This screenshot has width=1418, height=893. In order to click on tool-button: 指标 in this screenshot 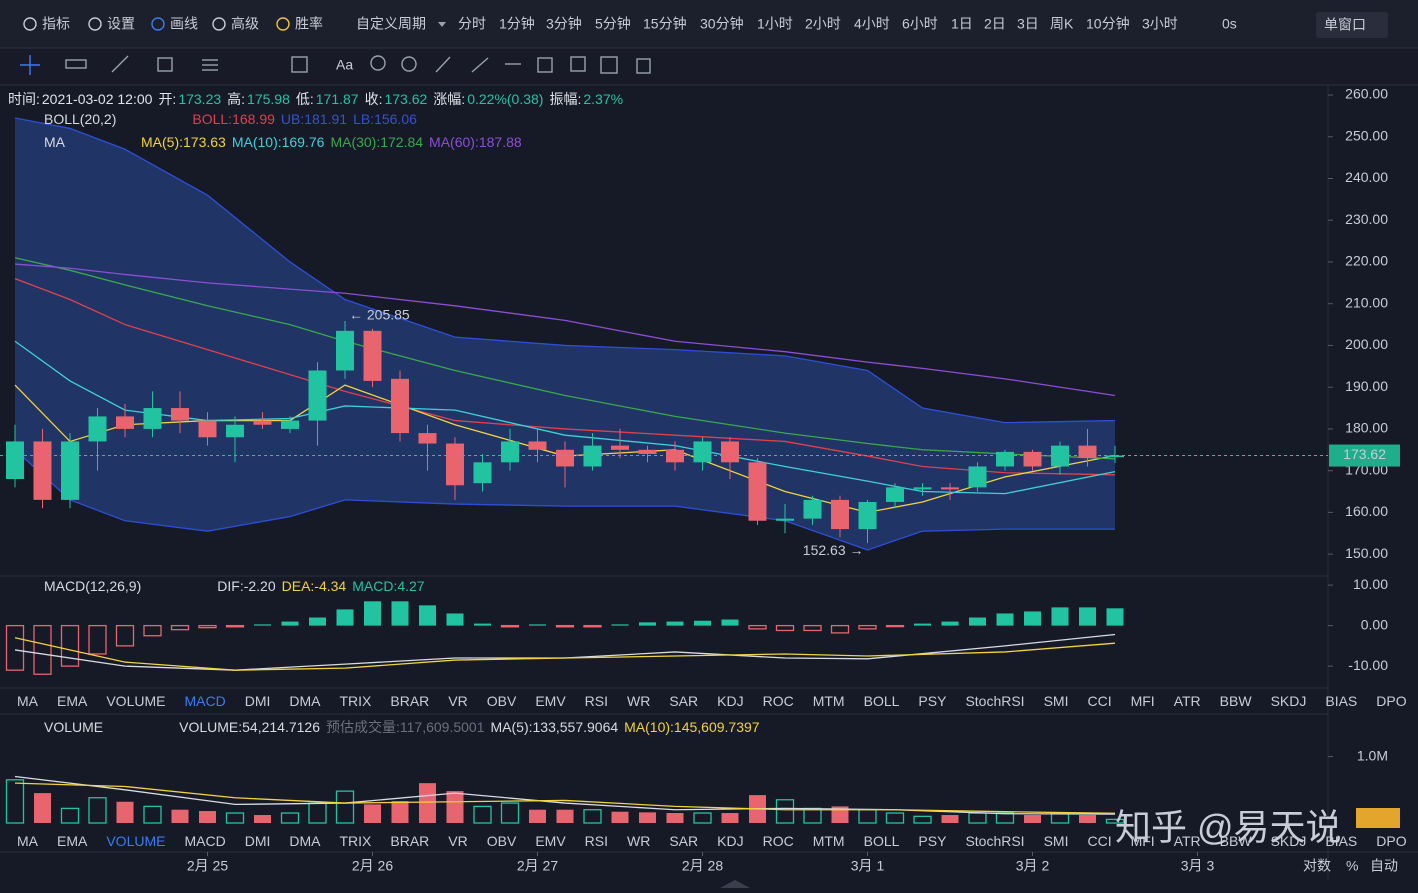, I will do `click(56, 24)`.